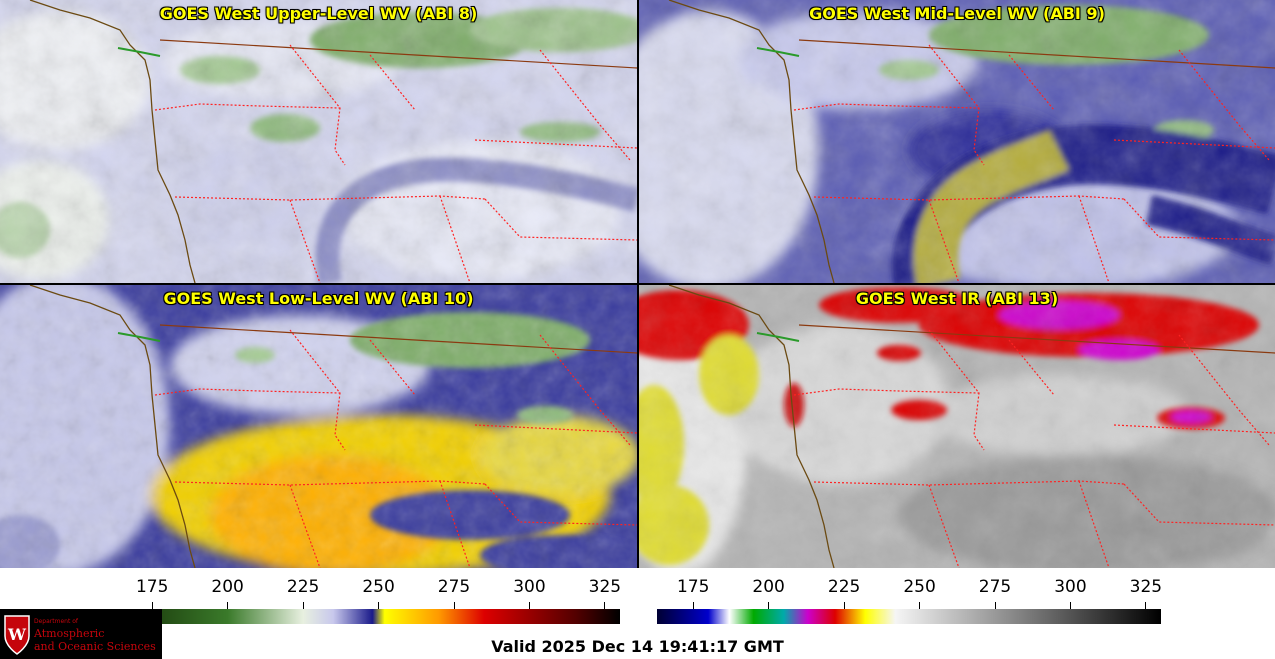 The height and width of the screenshot is (659, 1275). Describe the element at coordinates (957, 13) in the screenshot. I see `panel-title: GOES West Mid-Level WV (ABI 9)` at that location.